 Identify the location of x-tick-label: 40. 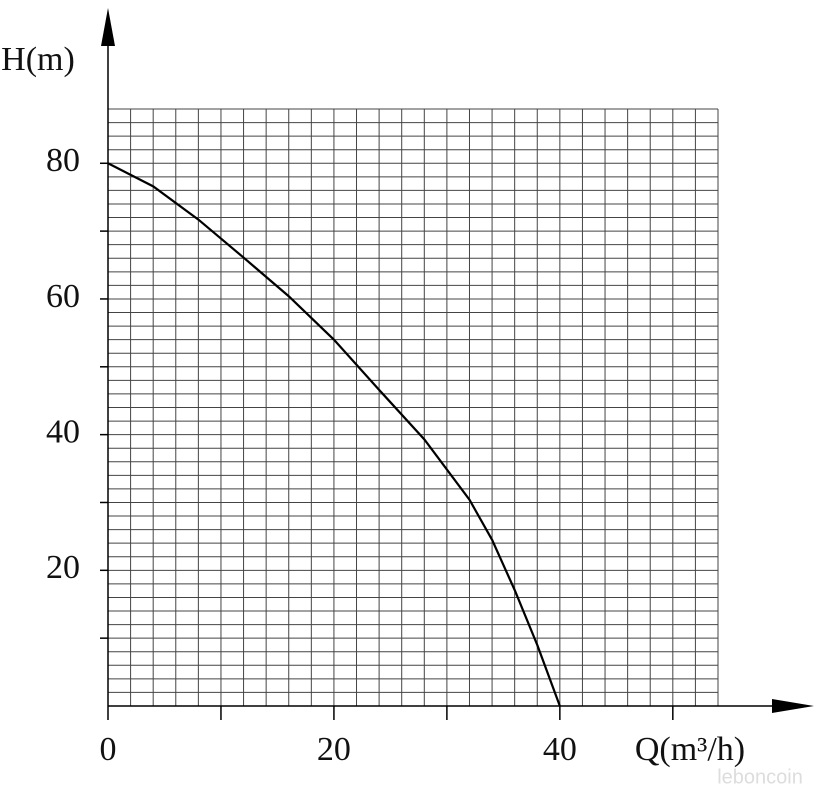
(560, 749).